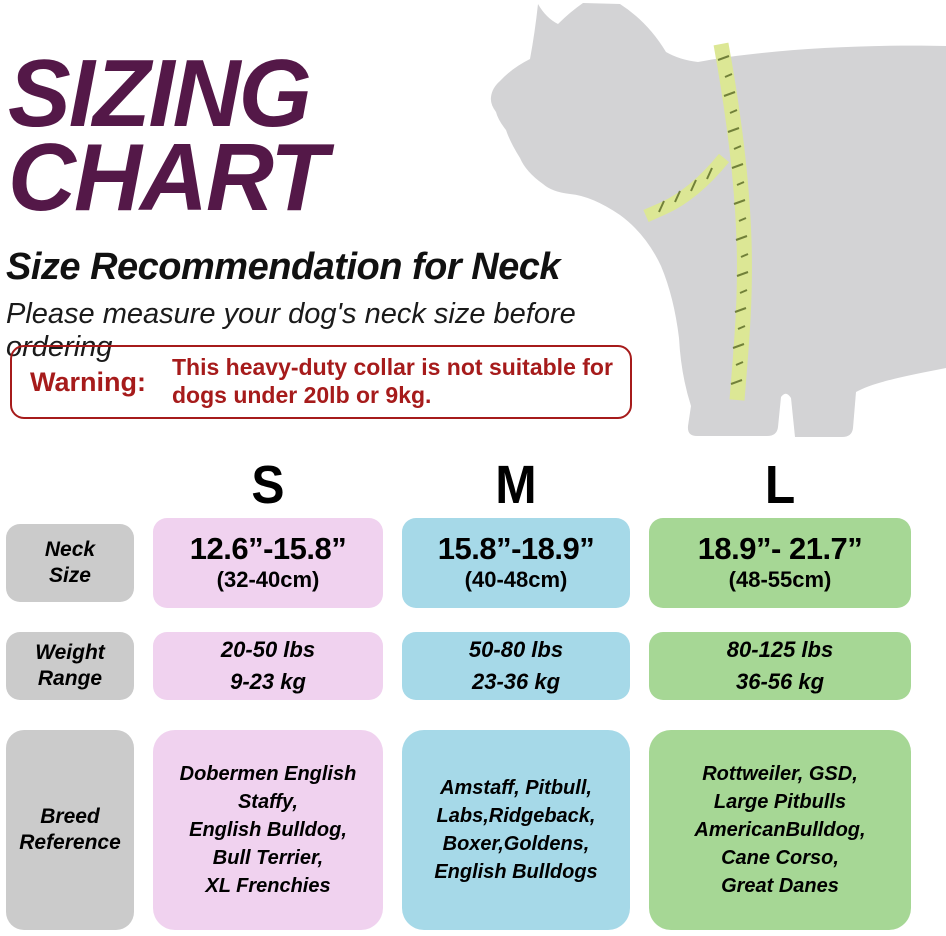  What do you see at coordinates (168, 177) in the screenshot?
I see `page-title-line2: CHART` at bounding box center [168, 177].